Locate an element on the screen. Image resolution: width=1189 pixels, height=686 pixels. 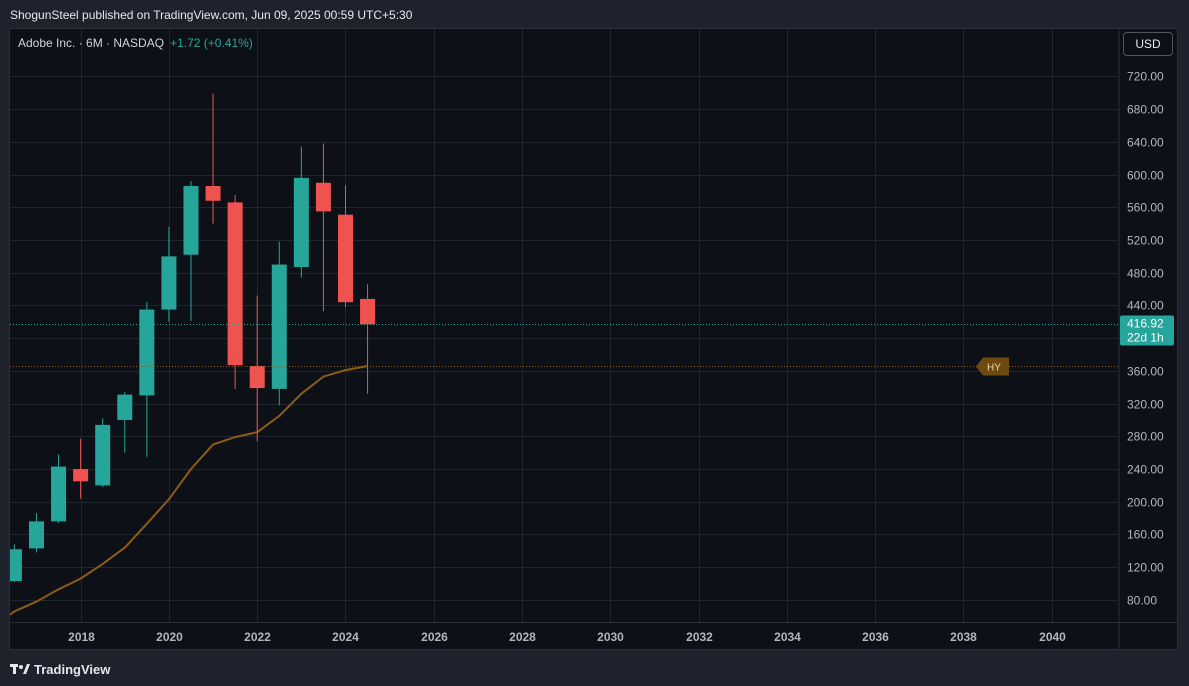
price-lines: HY is located at coordinates (564, 350).